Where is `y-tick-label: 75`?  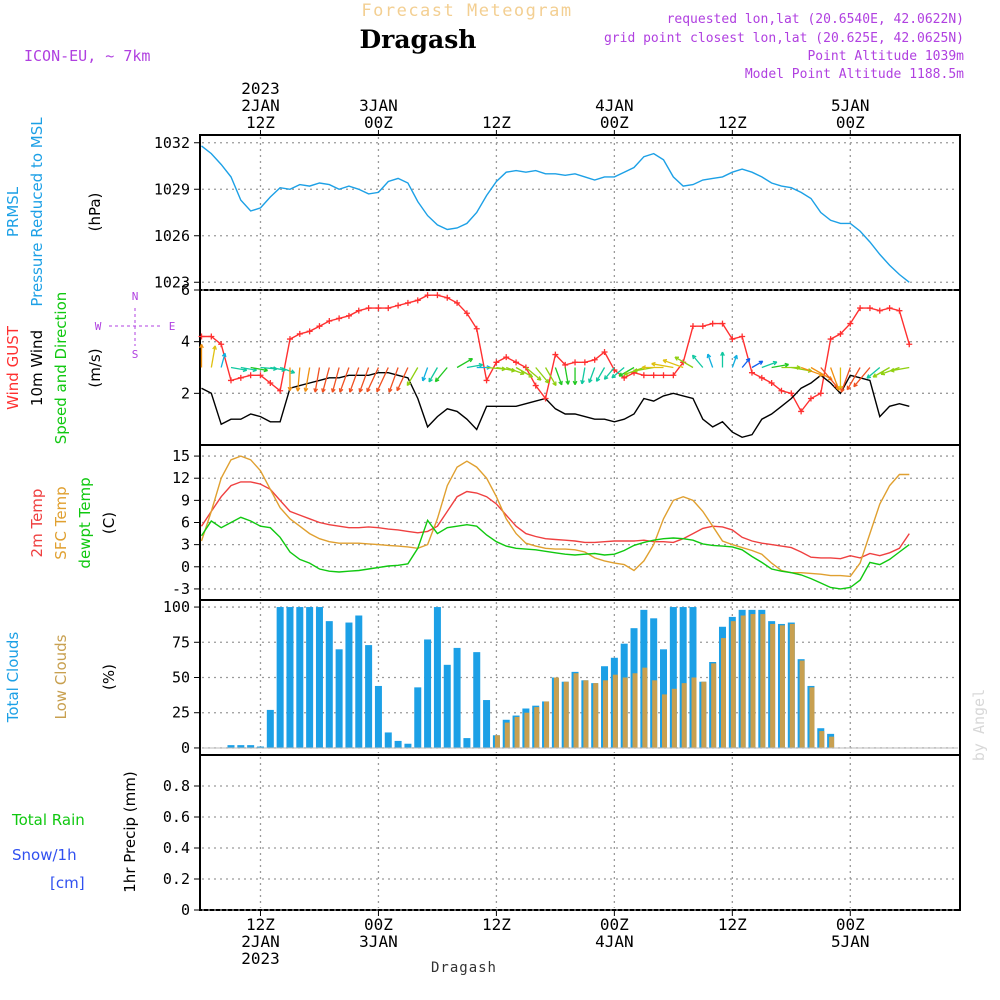
y-tick-label: 75 is located at coordinates (181, 642).